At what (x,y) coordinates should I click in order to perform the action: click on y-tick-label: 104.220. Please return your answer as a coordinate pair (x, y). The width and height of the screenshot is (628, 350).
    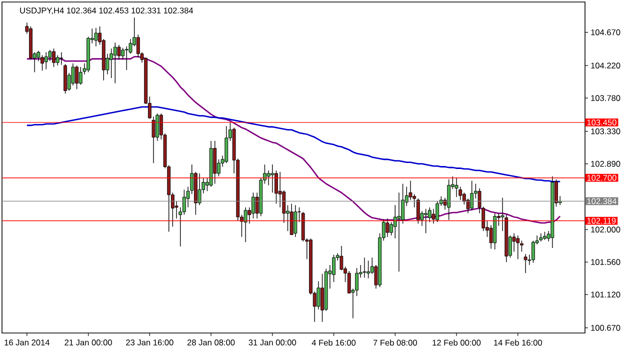
    Looking at the image, I should click on (605, 65).